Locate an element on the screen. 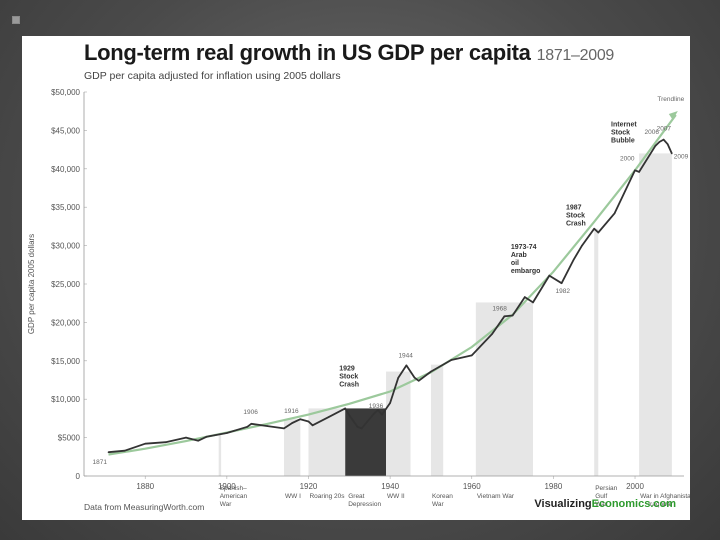 The height and width of the screenshot is (540, 720). y-tick-label: $20,000 is located at coordinates (65, 322).